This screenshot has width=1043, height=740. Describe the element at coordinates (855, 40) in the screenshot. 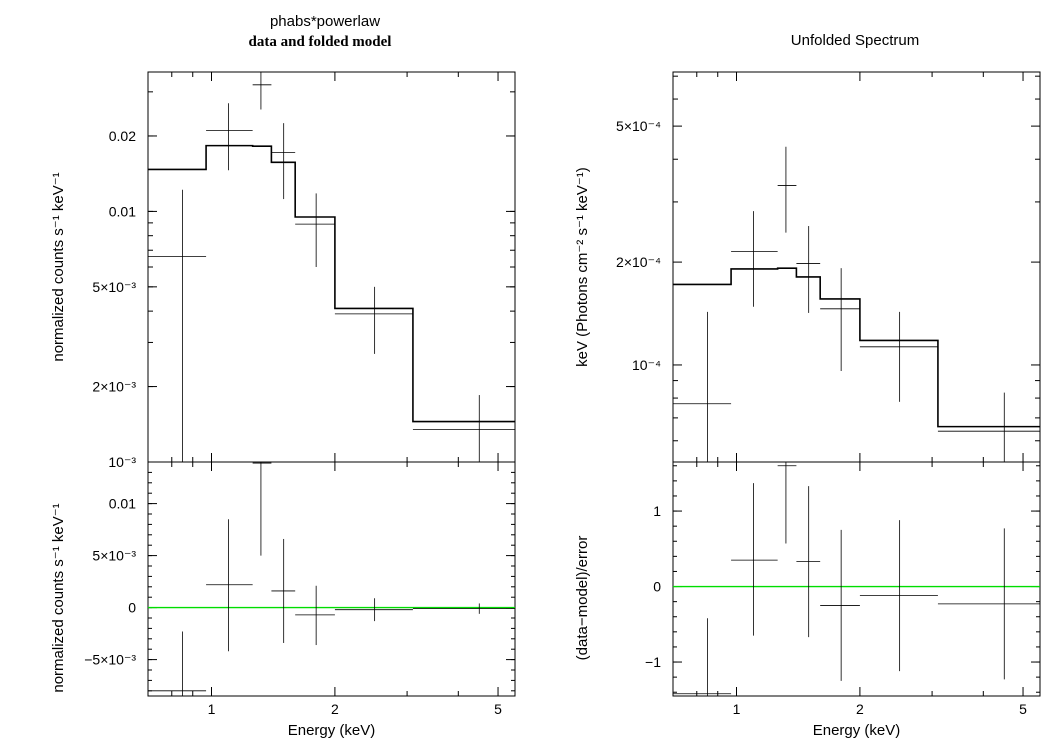

I see `right-title: Unfolded Spectrum` at that location.